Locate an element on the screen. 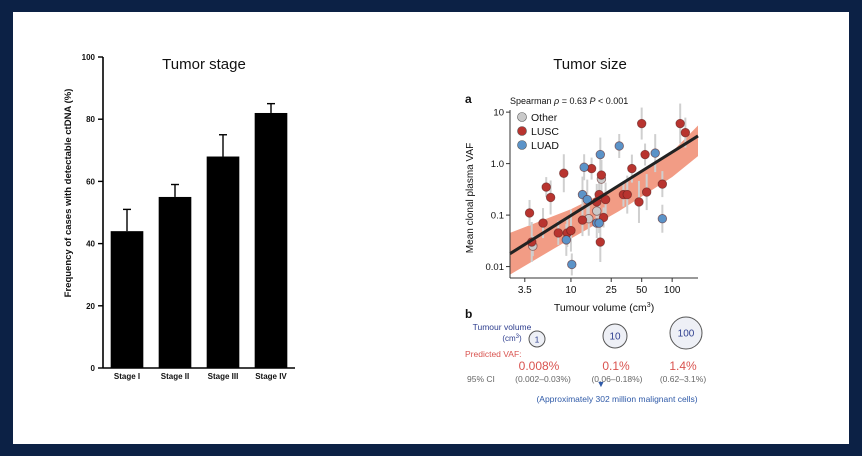 The image size is (862, 456). volume-circle-label: 10 is located at coordinates (615, 337).